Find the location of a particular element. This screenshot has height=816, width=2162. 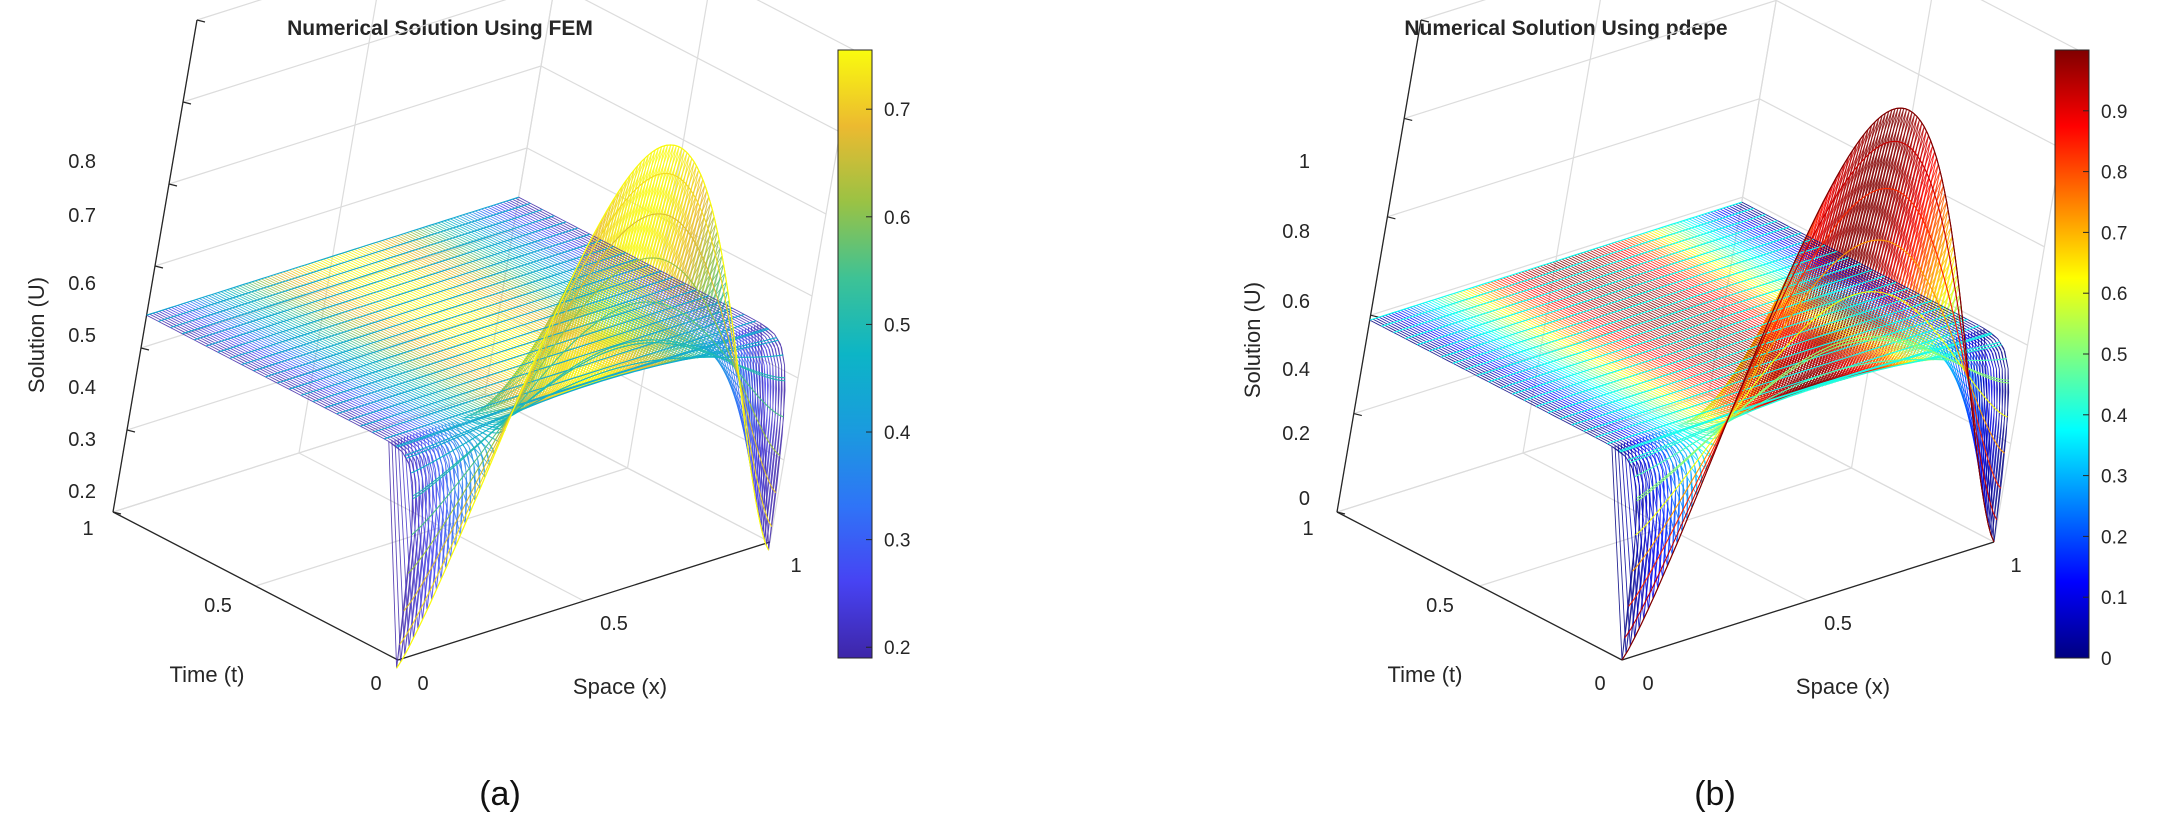

z-tick-label: 0.7 is located at coordinates (82, 216).